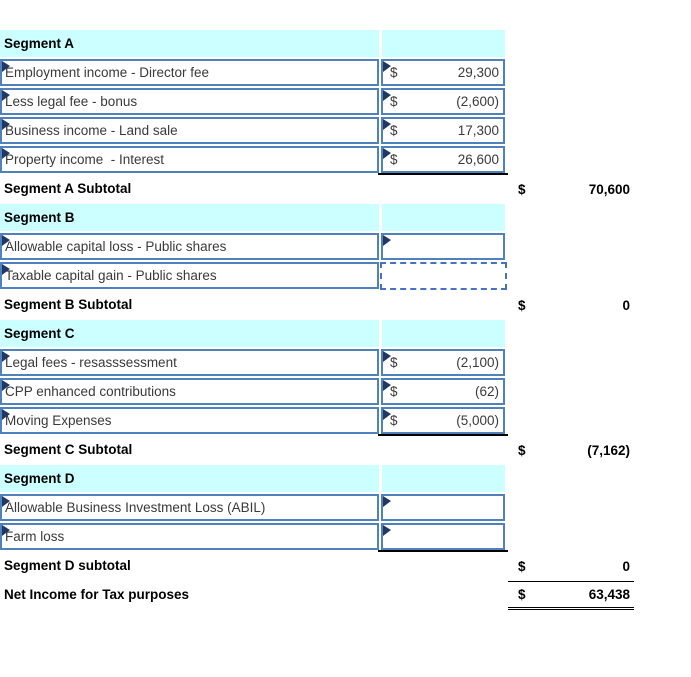  I want to click on segment-b-header-value-cell, so click(443, 217).